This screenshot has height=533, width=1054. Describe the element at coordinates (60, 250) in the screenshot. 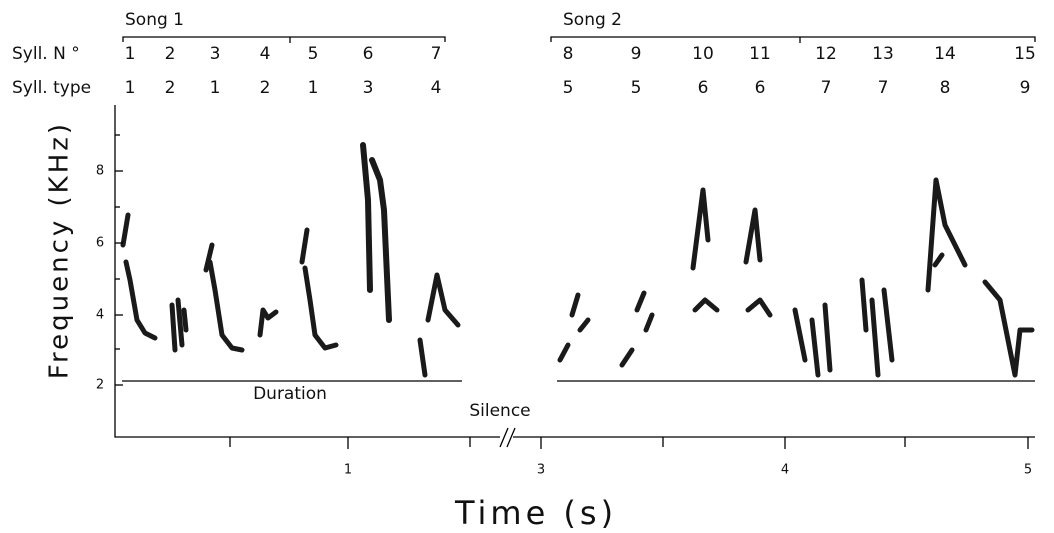

I see `y-axis-title: Frequency (KHz)` at that location.